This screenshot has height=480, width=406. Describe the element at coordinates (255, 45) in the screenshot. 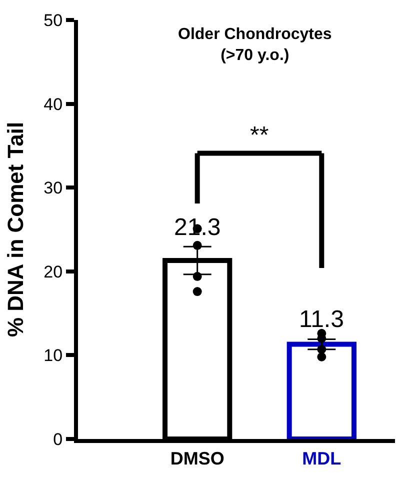

I see `text: Older Chondrocytes (>70 y.o.)` at that location.